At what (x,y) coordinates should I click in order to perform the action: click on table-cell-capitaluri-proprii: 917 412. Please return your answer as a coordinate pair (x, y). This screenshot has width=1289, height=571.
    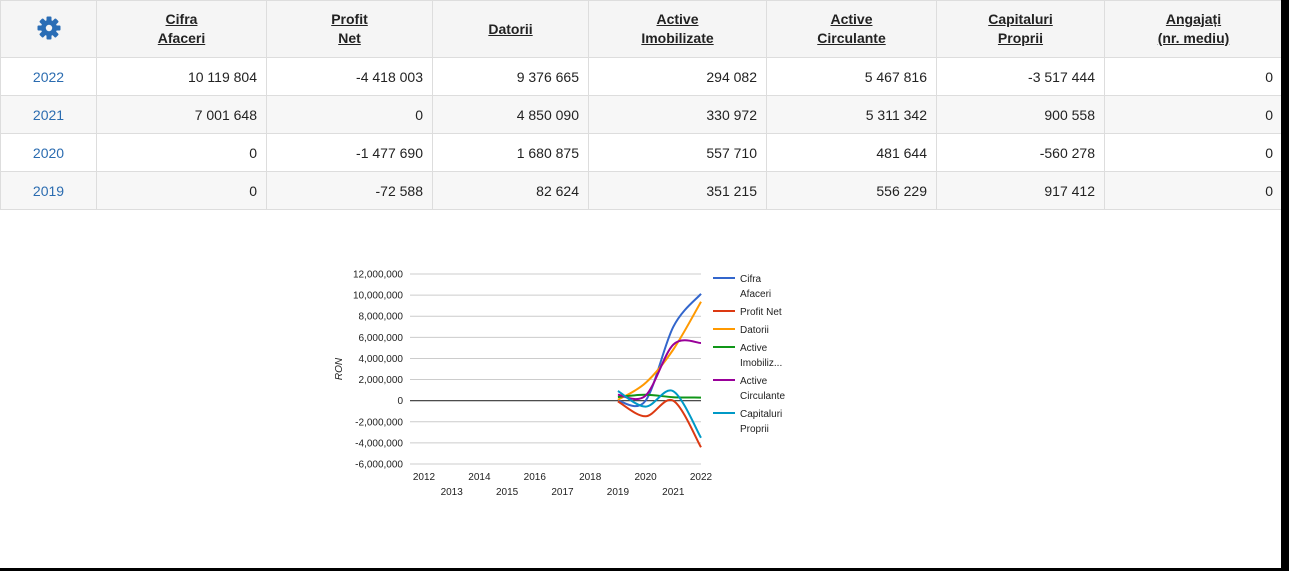
    Looking at the image, I should click on (1020, 190).